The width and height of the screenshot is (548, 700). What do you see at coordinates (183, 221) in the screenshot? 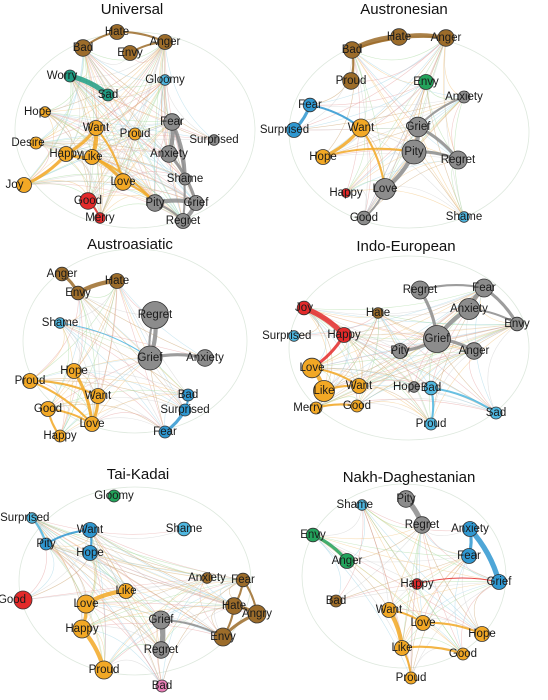
I see `node-regret` at bounding box center [183, 221].